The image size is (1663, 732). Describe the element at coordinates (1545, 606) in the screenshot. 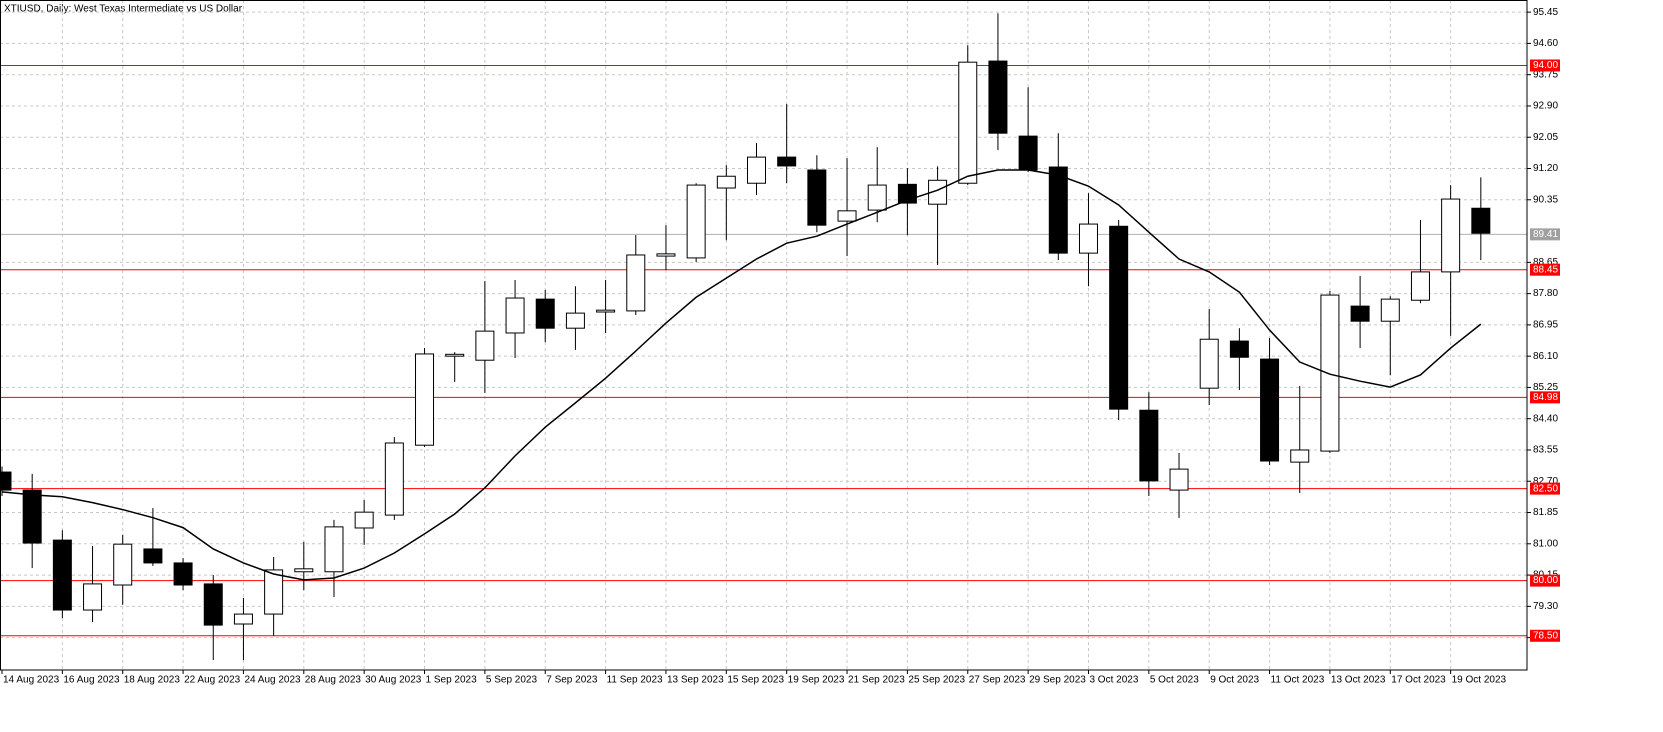

I see `y-tick-label: 79.30` at that location.